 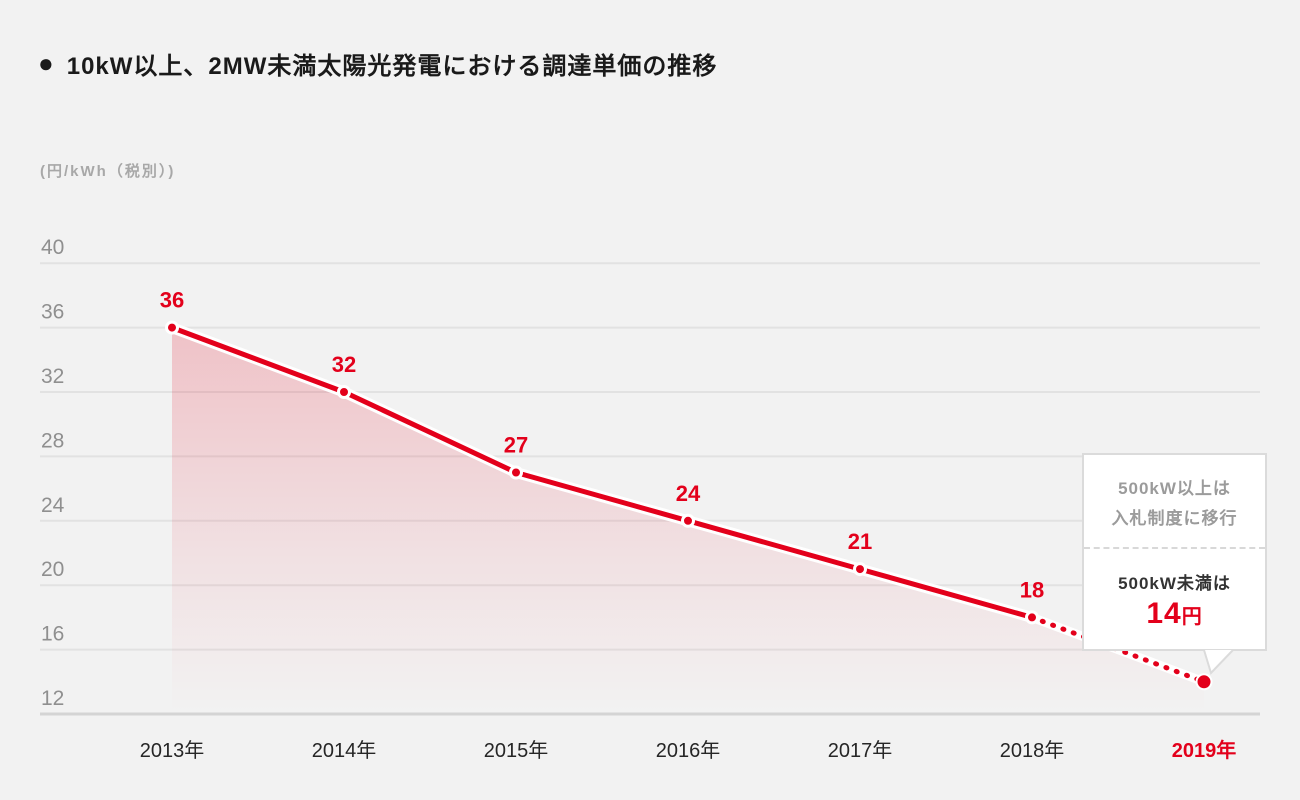 What do you see at coordinates (1174, 518) in the screenshot?
I see `callout-top-line2: 入札制度に移行` at bounding box center [1174, 518].